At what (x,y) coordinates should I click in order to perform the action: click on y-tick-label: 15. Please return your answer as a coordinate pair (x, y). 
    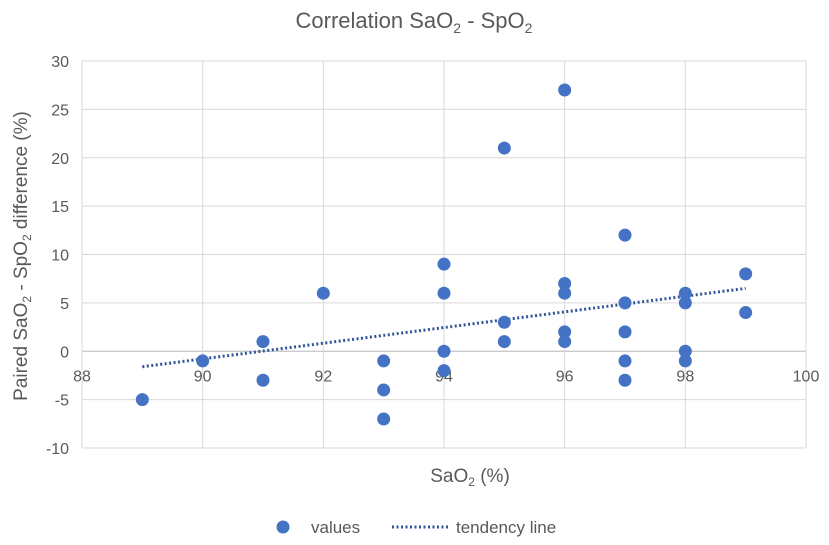
    Looking at the image, I should click on (60, 207).